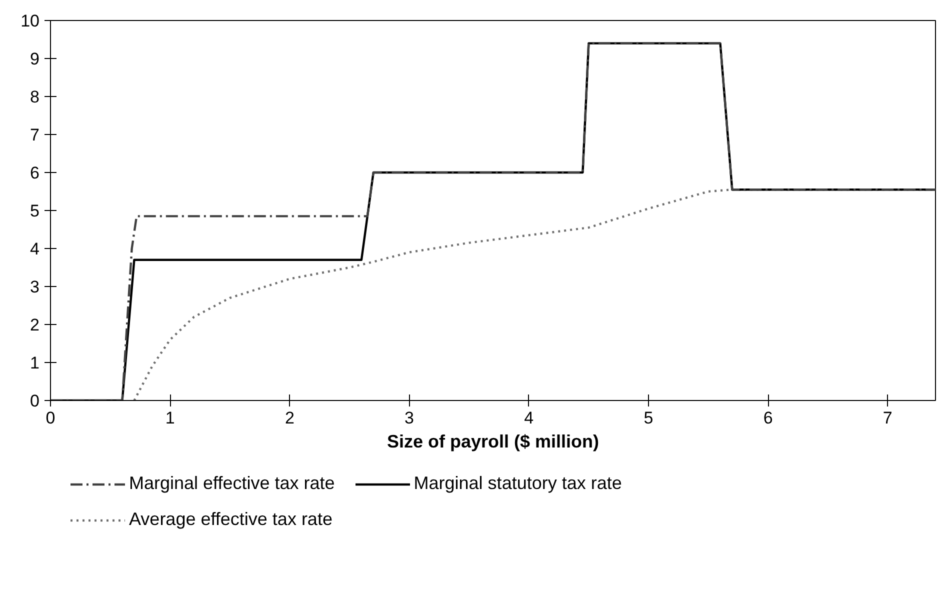 Image resolution: width=949 pixels, height=593 pixels. Describe the element at coordinates (518, 483) in the screenshot. I see `legend-label: Marginal statutory tax rate` at that location.